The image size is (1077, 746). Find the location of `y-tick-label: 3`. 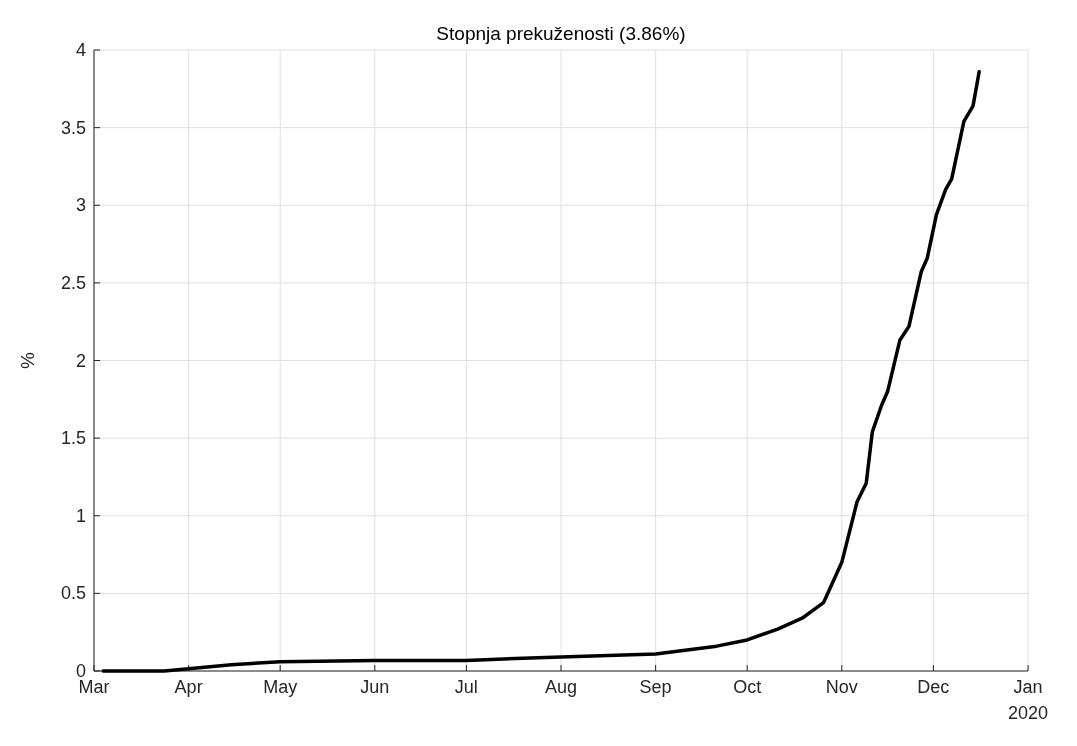

y-tick-label: 3 is located at coordinates (80, 205).